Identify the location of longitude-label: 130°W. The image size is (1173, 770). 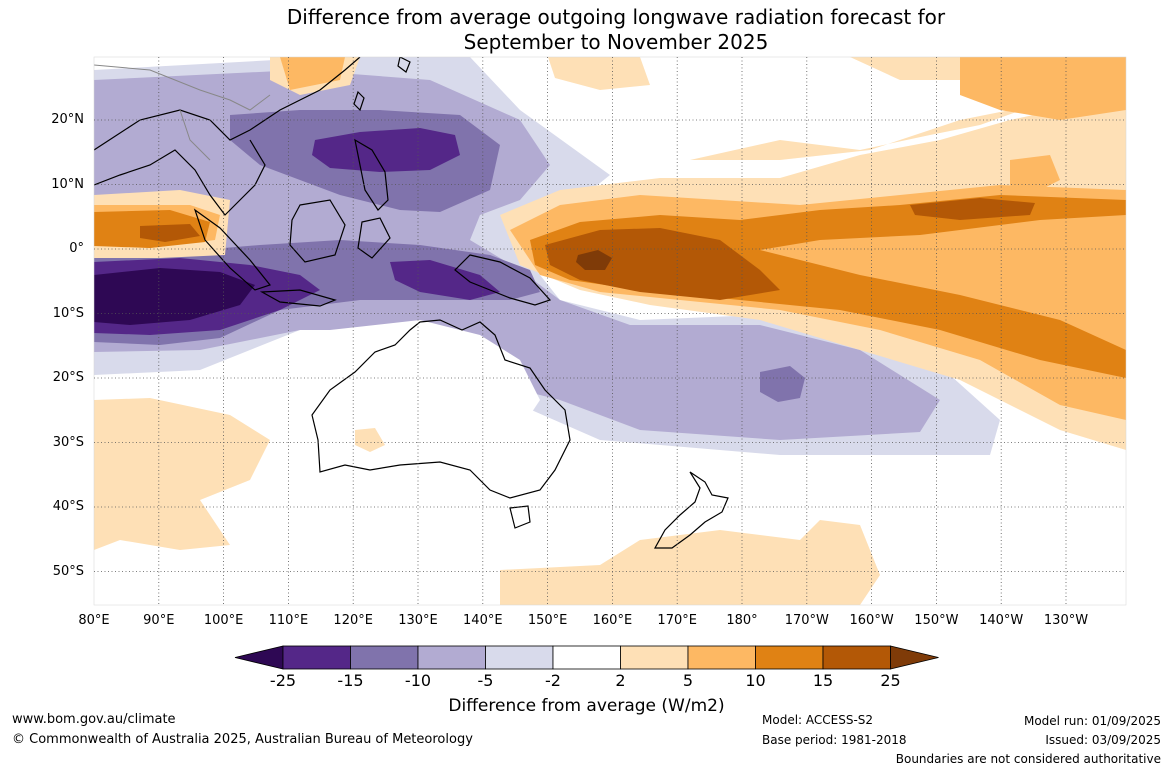
(1066, 620).